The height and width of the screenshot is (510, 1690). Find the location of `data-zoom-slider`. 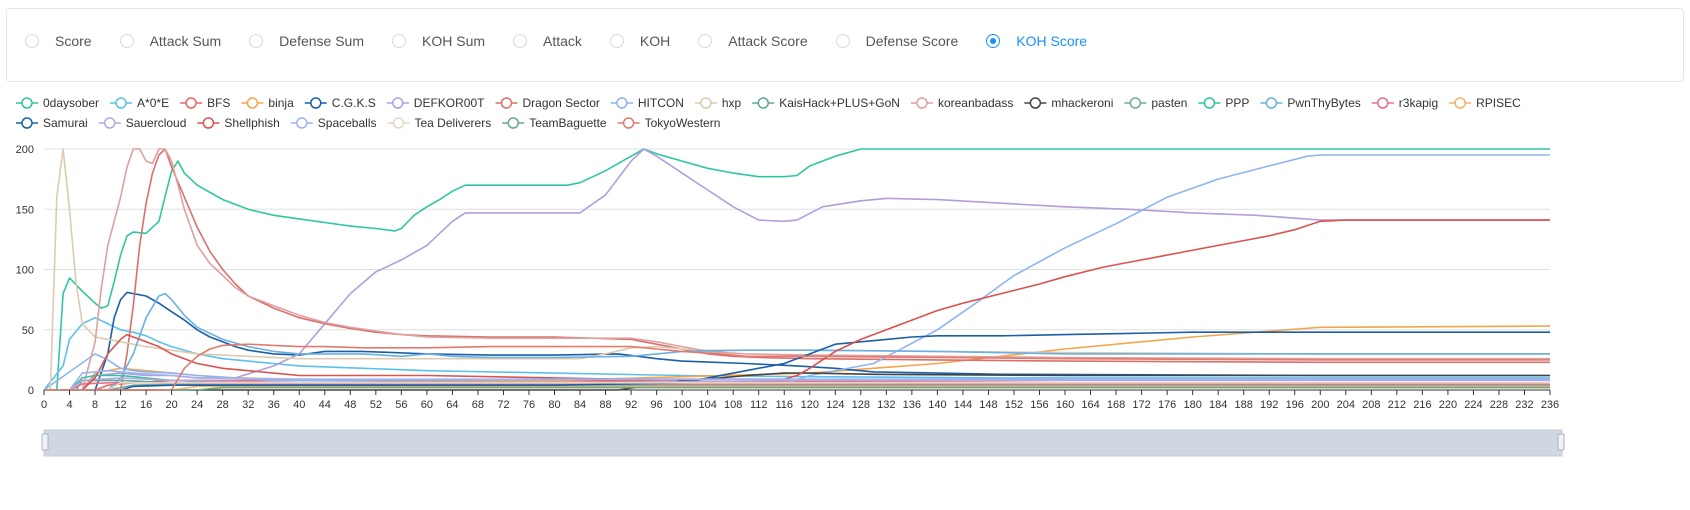

data-zoom-slider is located at coordinates (803, 443).